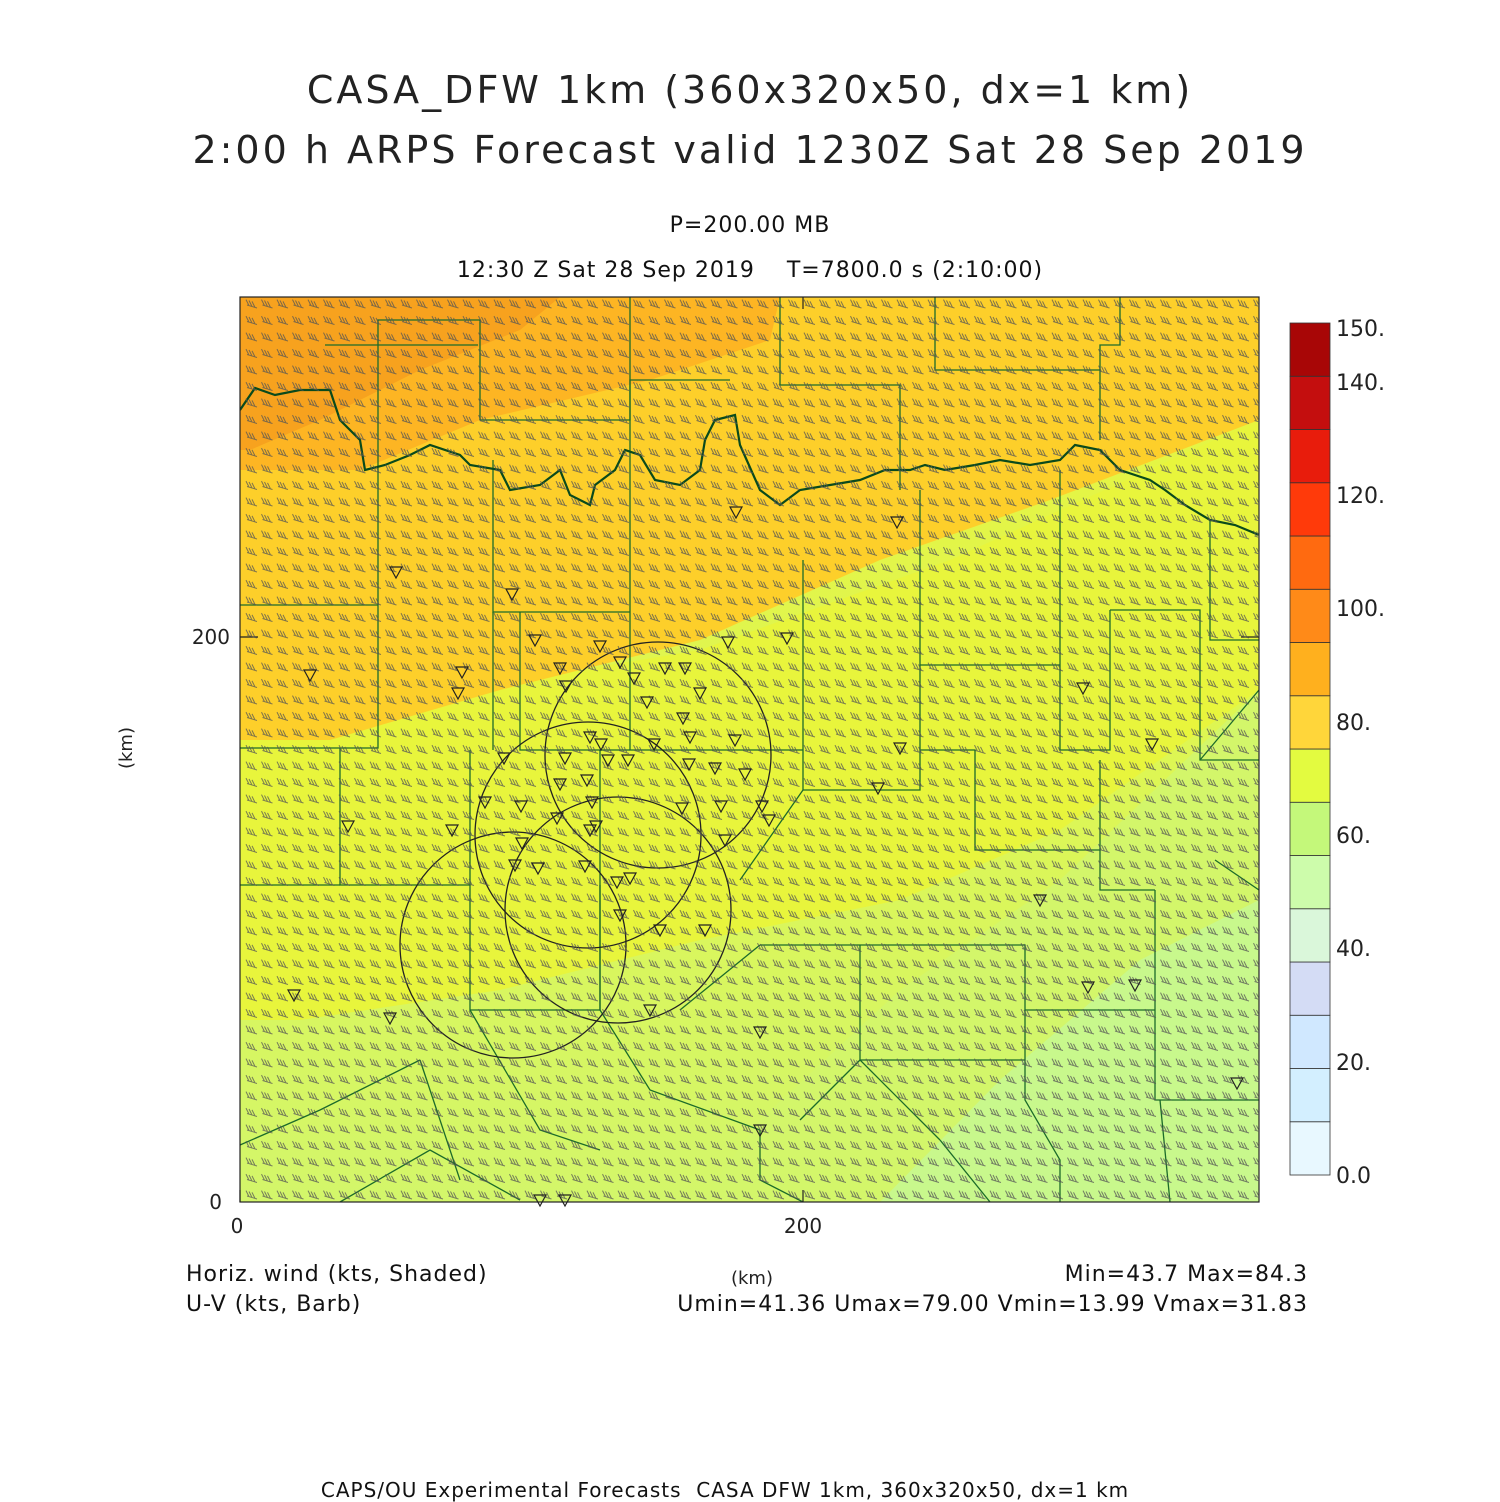 The height and width of the screenshot is (1502, 1500). Describe the element at coordinates (1186, 1274) in the screenshot. I see `min-max: Min=43.7 Max=84.3` at that location.